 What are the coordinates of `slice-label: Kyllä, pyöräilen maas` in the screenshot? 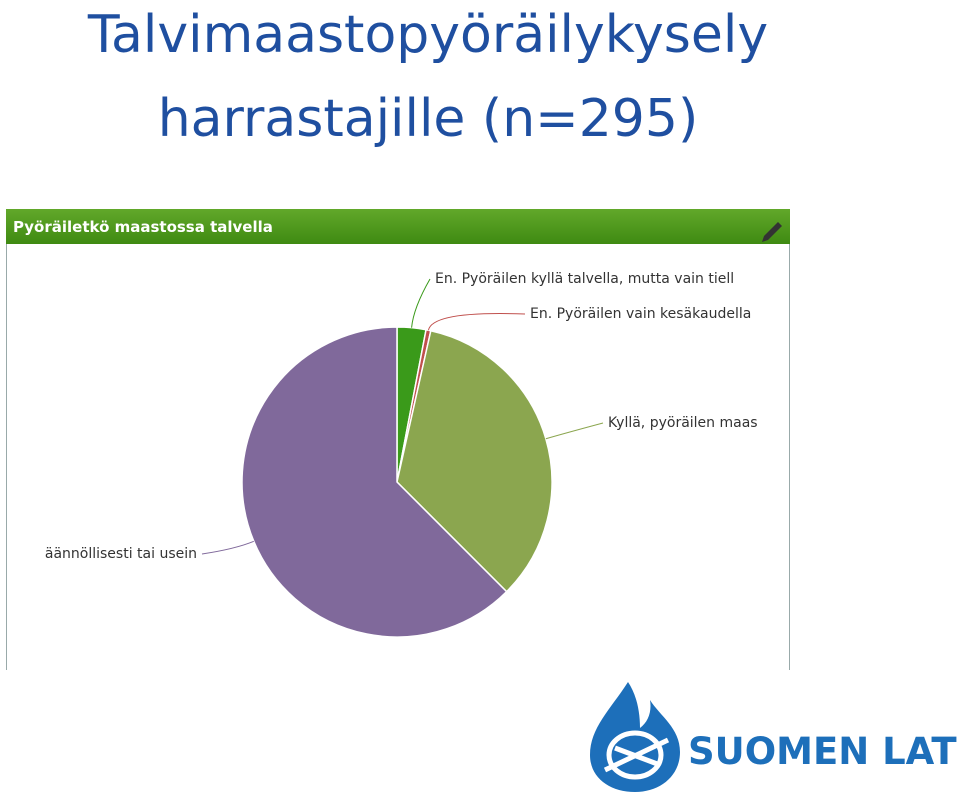 It's located at (683, 423).